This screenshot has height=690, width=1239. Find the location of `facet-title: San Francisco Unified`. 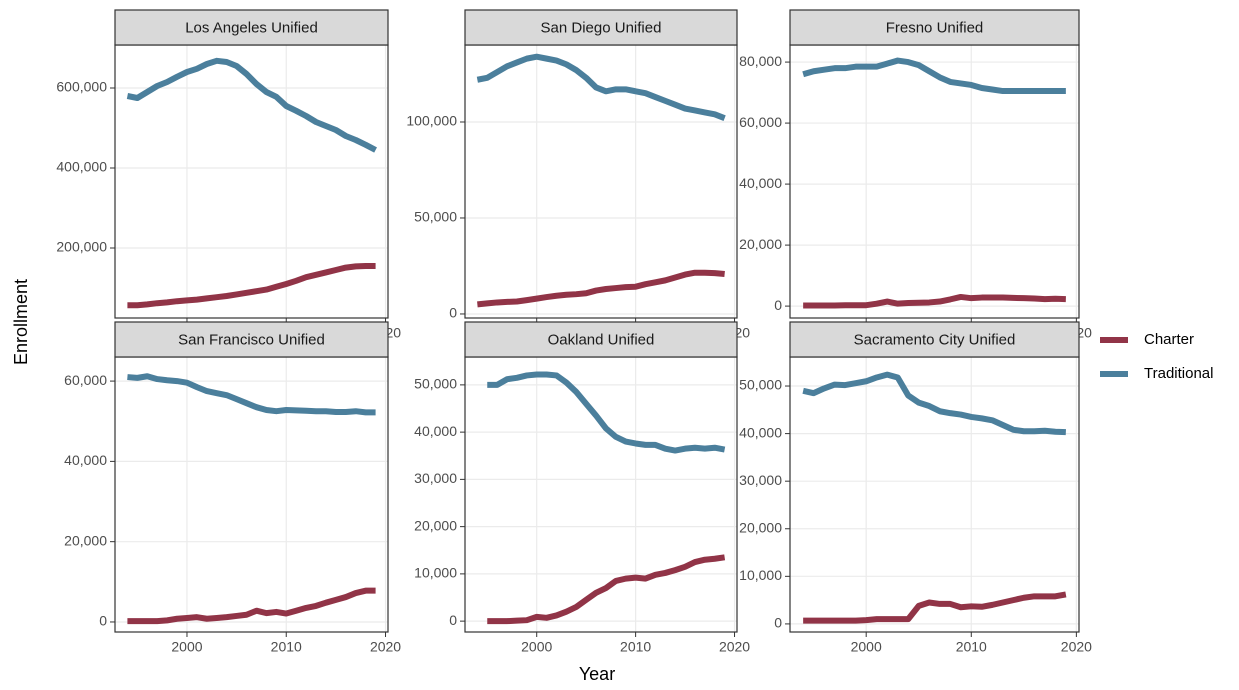

facet-title: San Francisco Unified is located at coordinates (251, 339).